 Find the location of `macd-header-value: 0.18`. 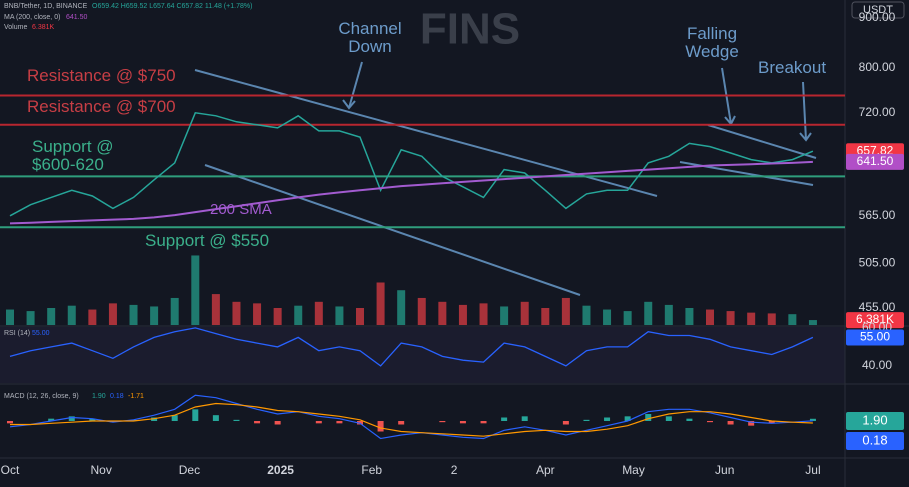

macd-header-value: 0.18 is located at coordinates (117, 396).